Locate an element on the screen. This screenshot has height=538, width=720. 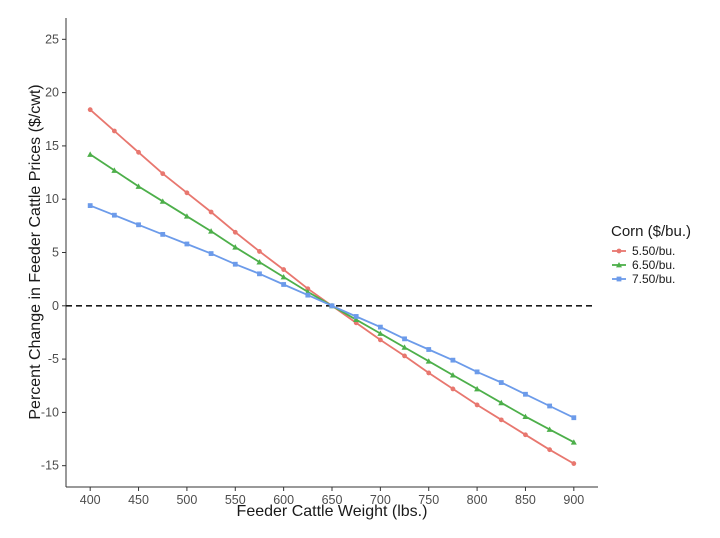
x-tick-label: 450 is located at coordinates (138, 500).